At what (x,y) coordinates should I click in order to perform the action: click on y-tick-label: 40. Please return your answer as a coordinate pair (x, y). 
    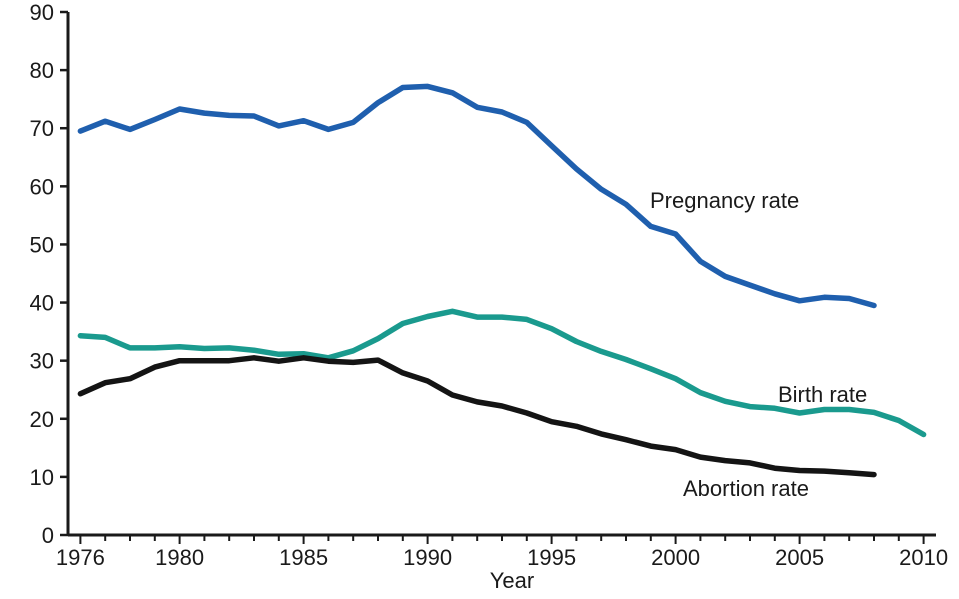
    Looking at the image, I should click on (42, 303).